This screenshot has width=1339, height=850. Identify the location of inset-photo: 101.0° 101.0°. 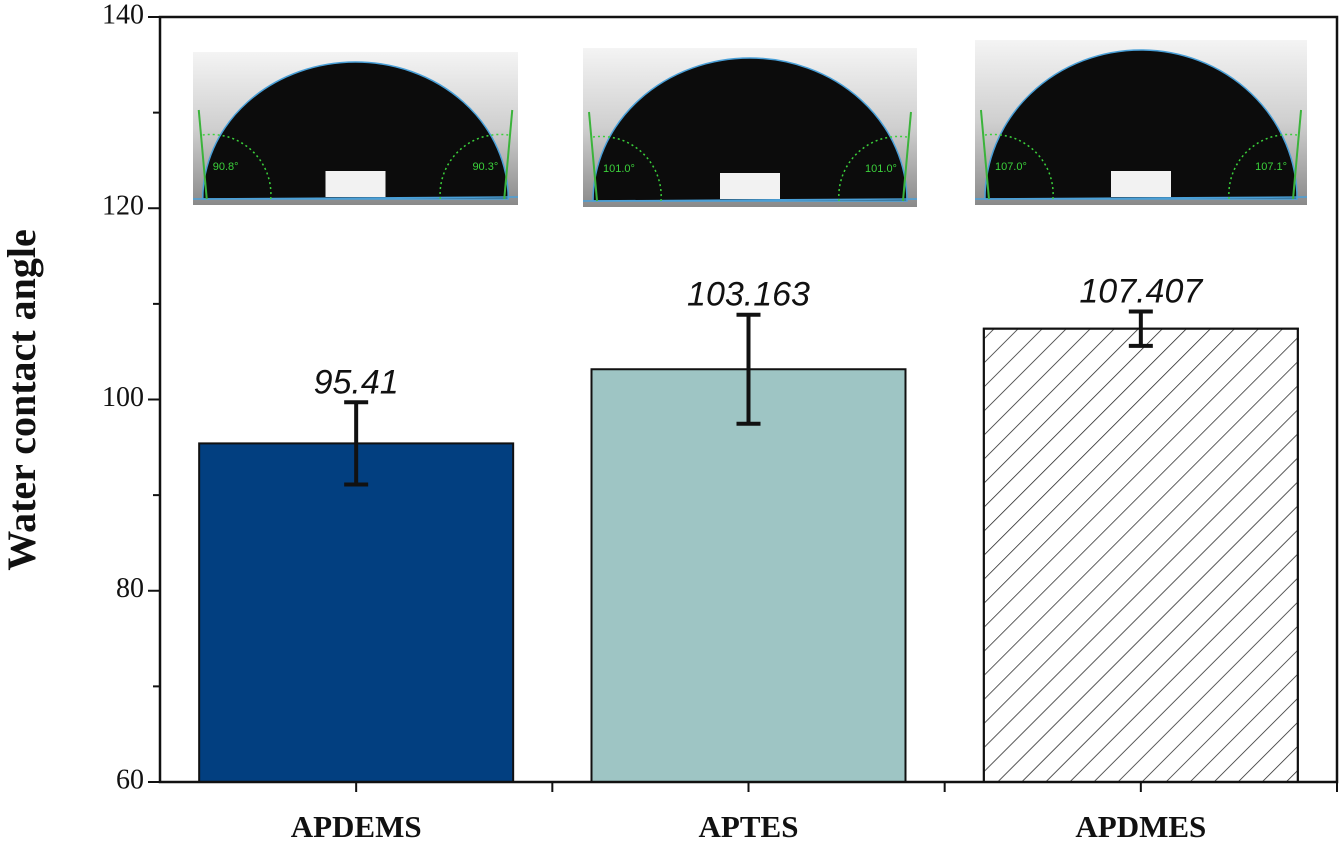
(750, 127).